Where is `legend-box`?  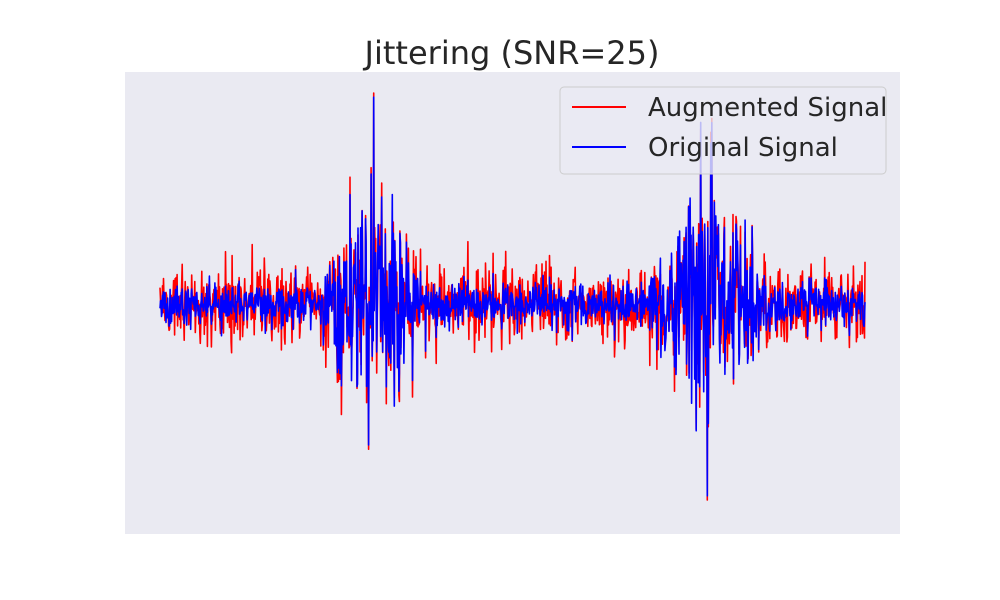
legend-box is located at coordinates (723, 130).